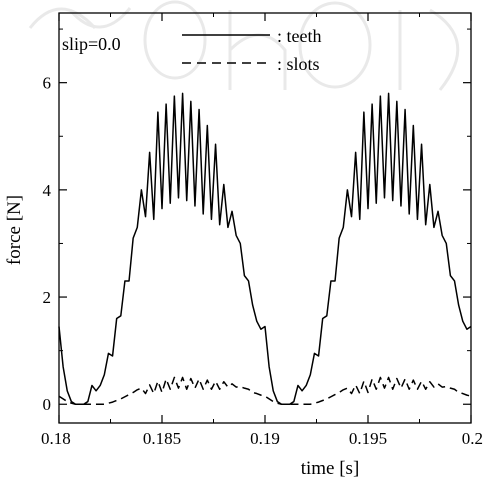 Image resolution: width=485 pixels, height=484 pixels. I want to click on y-tick-label: 2, so click(47, 297).